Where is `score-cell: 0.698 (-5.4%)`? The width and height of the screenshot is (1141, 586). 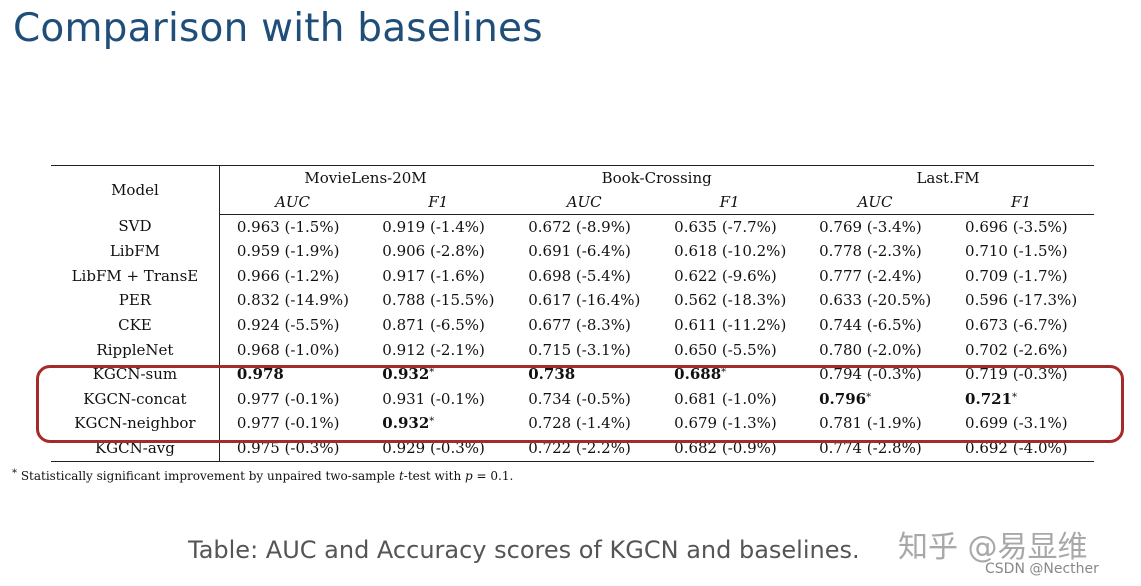
score-cell: 0.698 (-5.4%) is located at coordinates (584, 276).